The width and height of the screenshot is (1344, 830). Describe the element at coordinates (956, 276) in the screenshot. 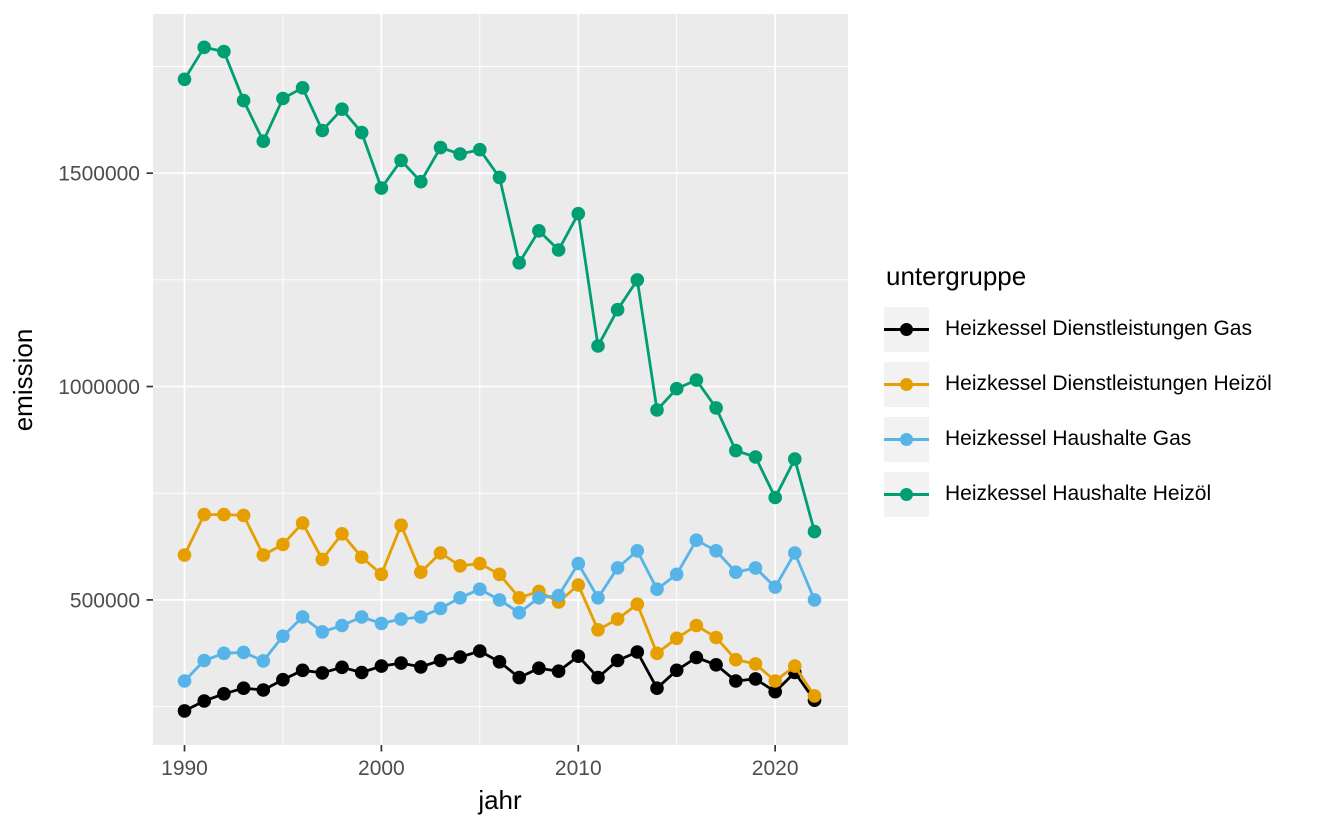

I see `legend-title: untergruppe` at that location.